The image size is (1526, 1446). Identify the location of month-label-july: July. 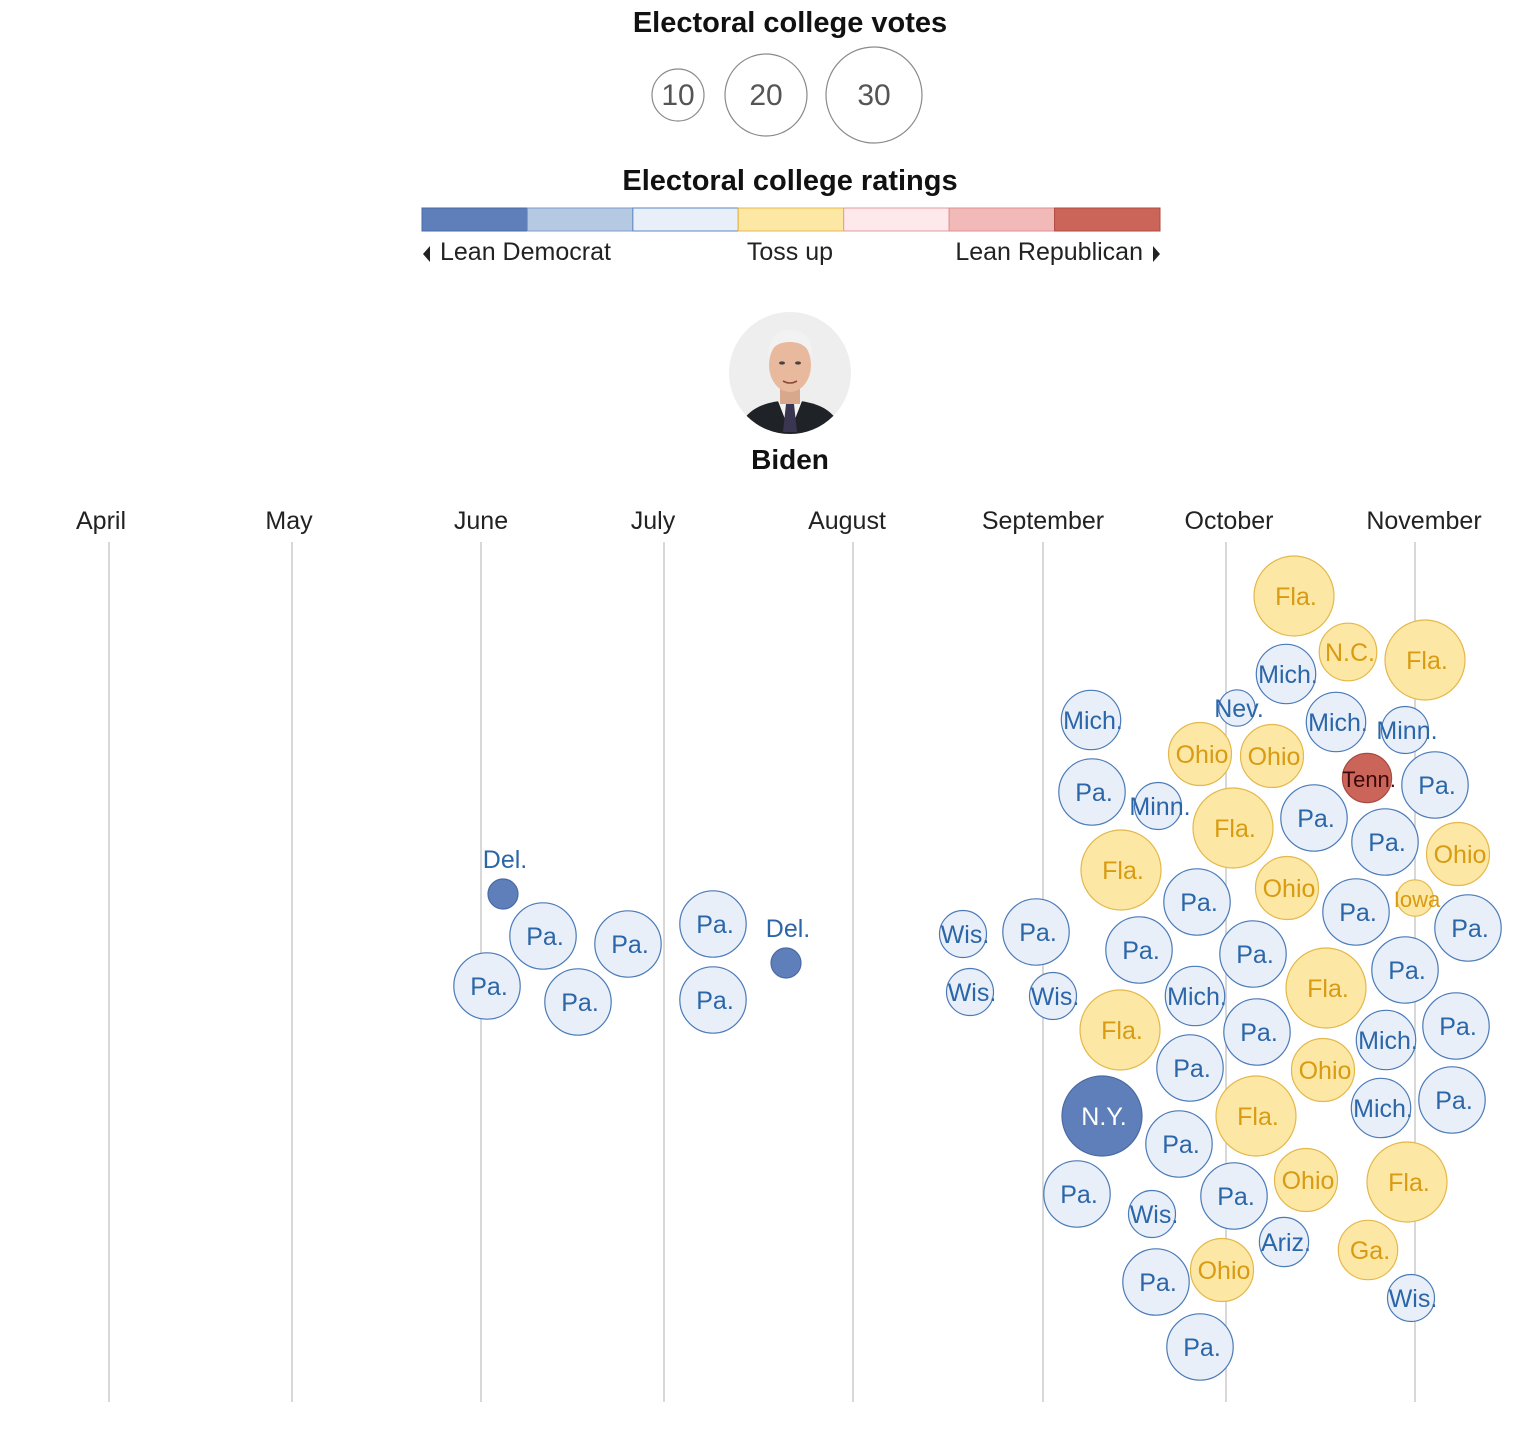
(653, 521).